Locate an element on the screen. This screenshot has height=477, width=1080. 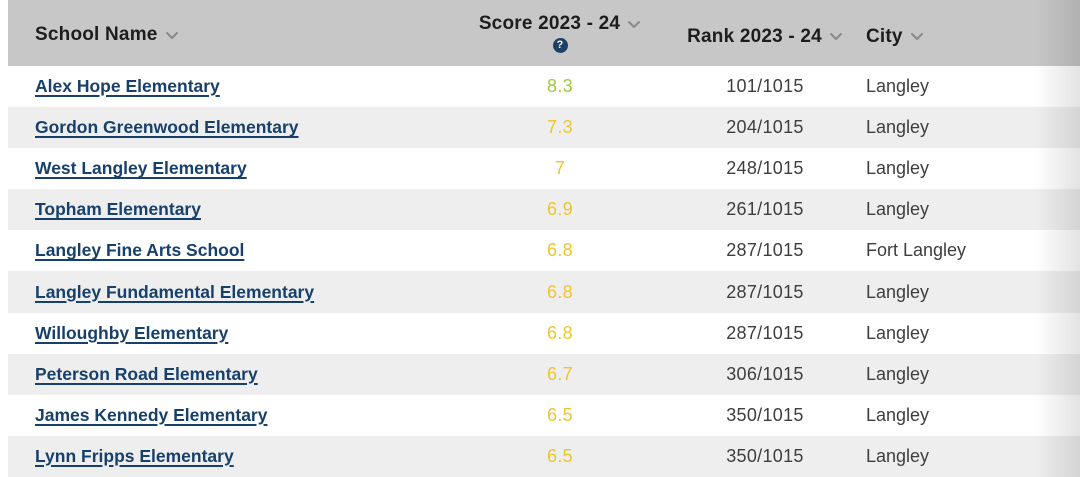
school-rank: 261/1015 is located at coordinates (765, 209).